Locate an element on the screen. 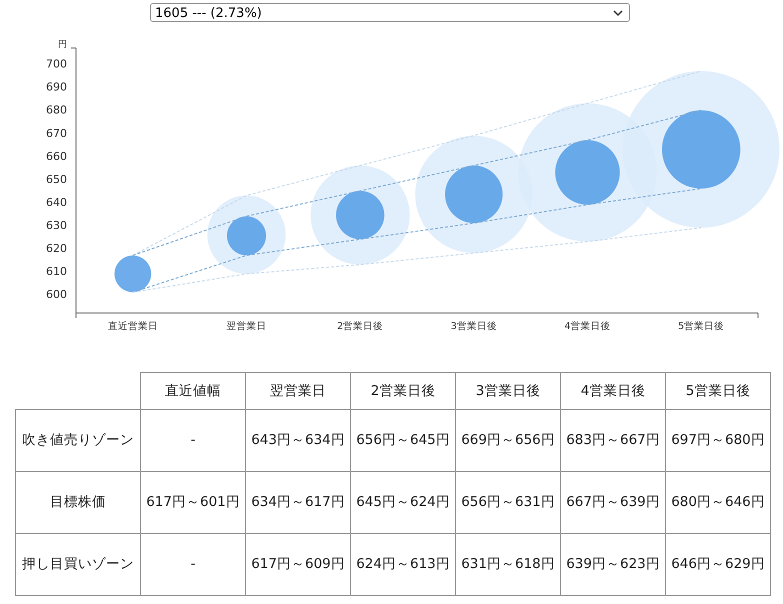 The image size is (783, 604). text: 639円～623円 is located at coordinates (613, 565).